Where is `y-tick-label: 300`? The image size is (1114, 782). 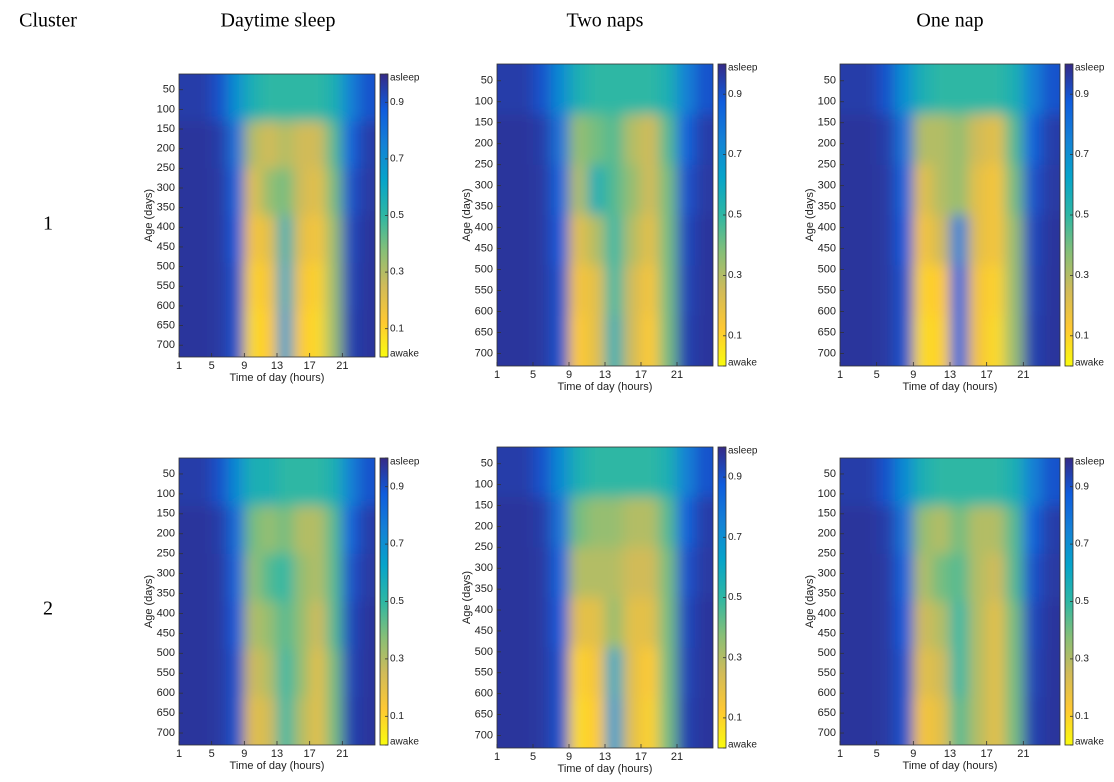 y-tick-label: 300 is located at coordinates (166, 574).